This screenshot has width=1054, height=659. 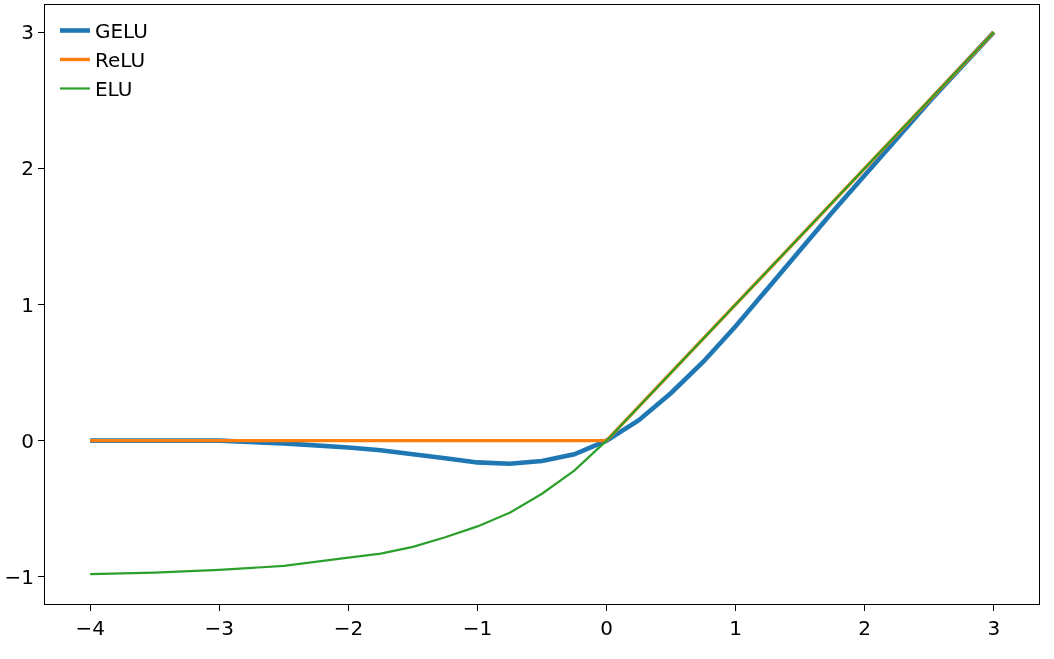 What do you see at coordinates (90, 628) in the screenshot?
I see `x-tick-label: −4` at bounding box center [90, 628].